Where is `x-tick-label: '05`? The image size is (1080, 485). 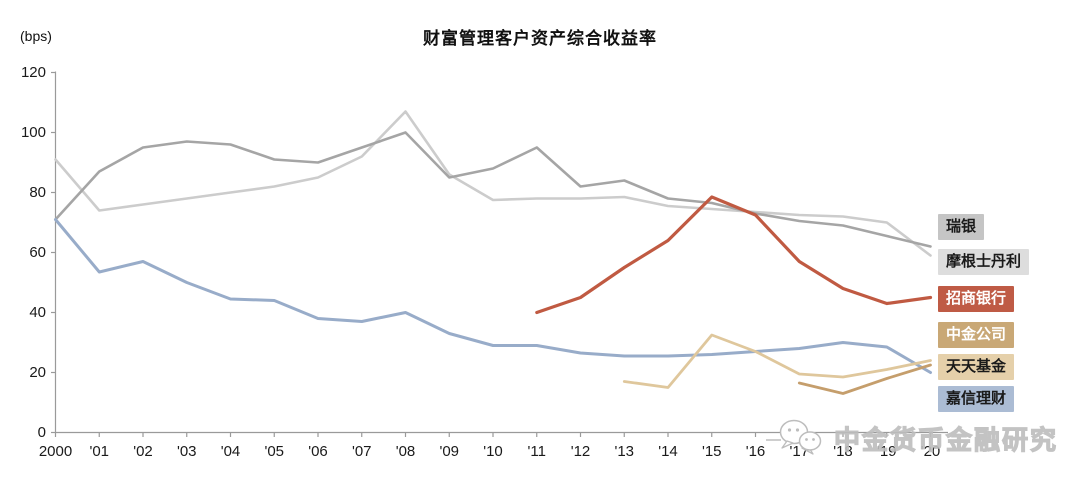 x-tick-label: '05 is located at coordinates (274, 451).